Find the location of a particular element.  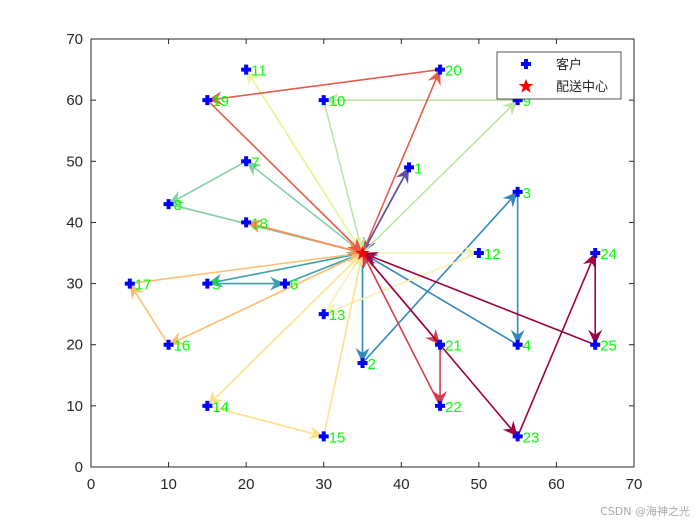

watermark: CSDN @海神之光 is located at coordinates (645, 511).